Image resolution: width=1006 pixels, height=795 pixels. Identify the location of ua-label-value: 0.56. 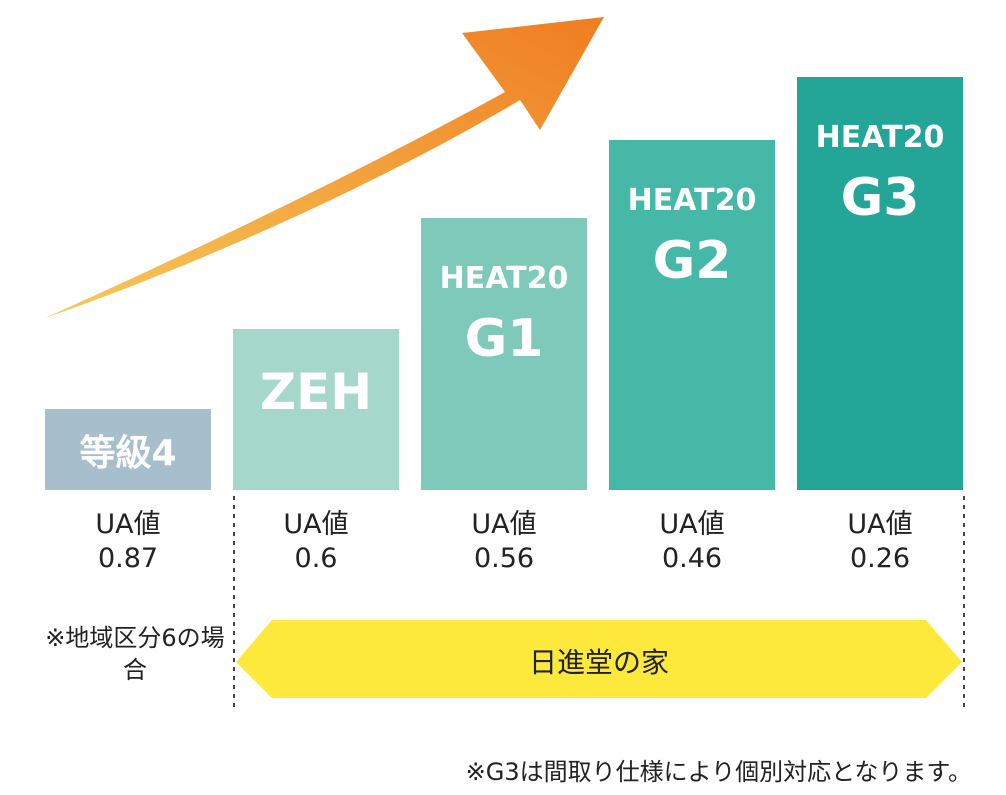
(504, 558).